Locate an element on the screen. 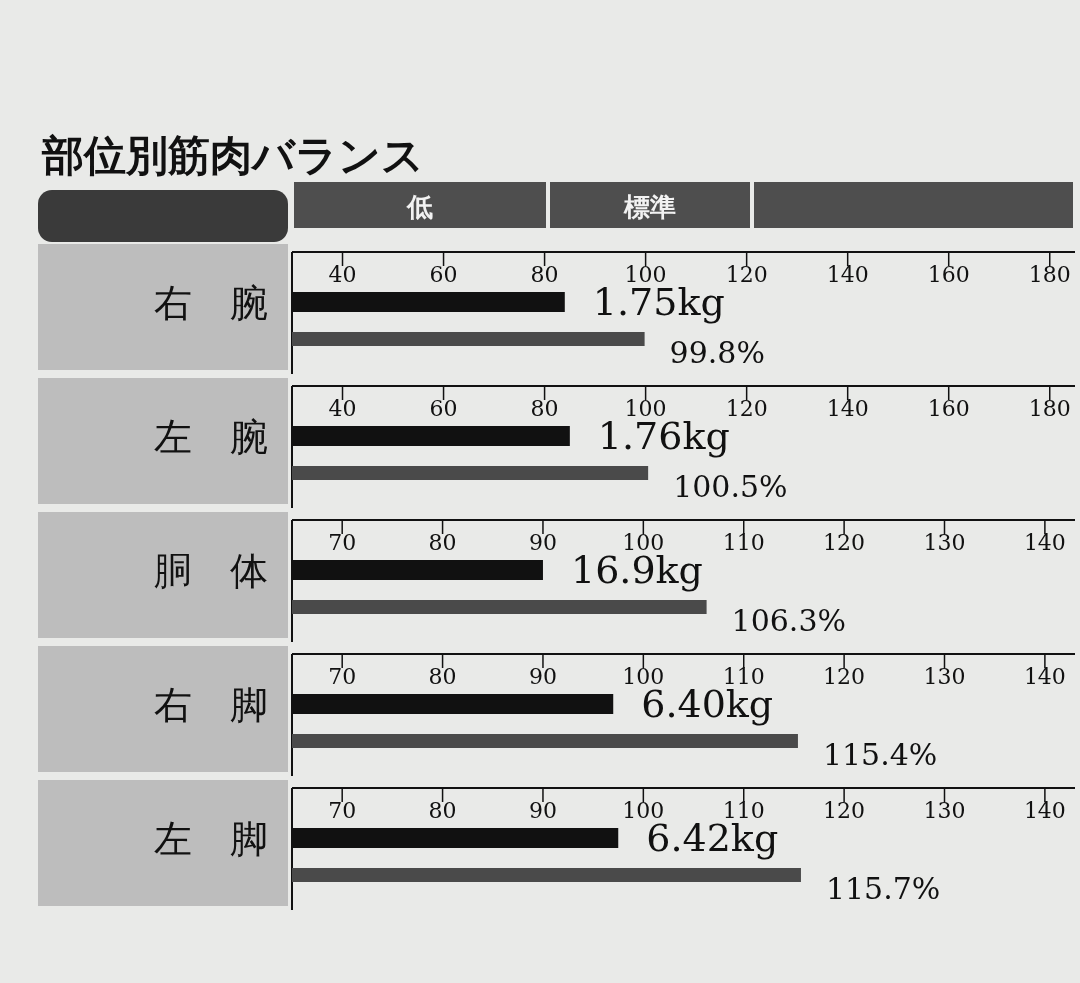  data-label: 99.8% is located at coordinates (717, 352).